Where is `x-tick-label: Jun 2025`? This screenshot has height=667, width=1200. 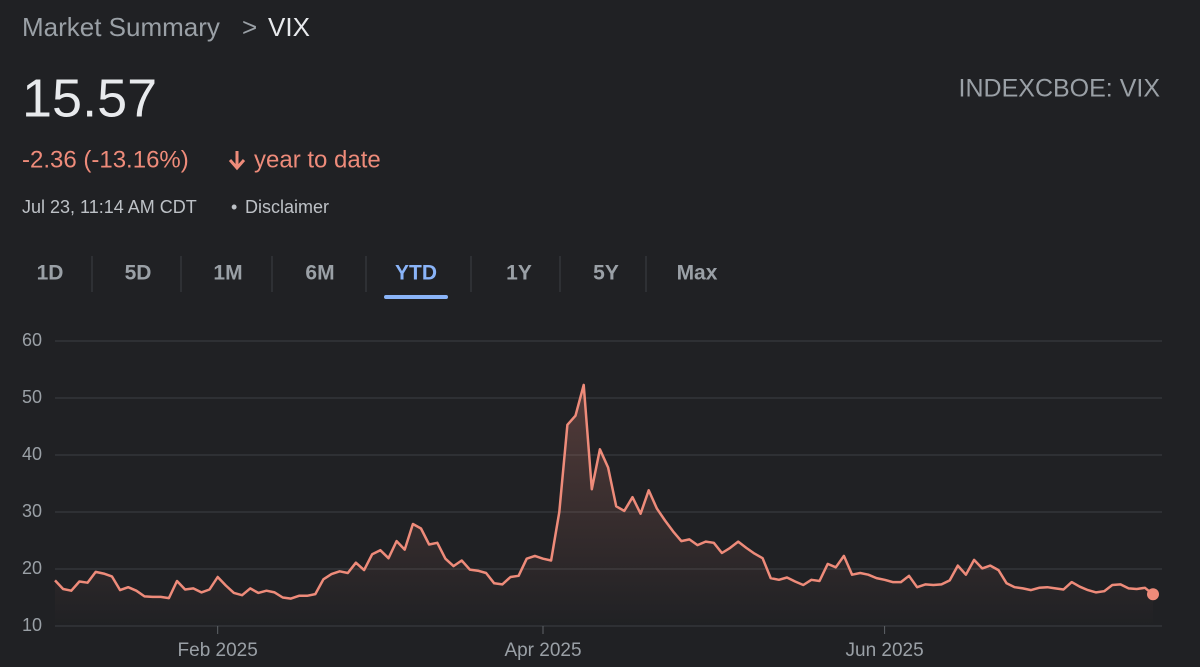
x-tick-label: Jun 2025 is located at coordinates (885, 650).